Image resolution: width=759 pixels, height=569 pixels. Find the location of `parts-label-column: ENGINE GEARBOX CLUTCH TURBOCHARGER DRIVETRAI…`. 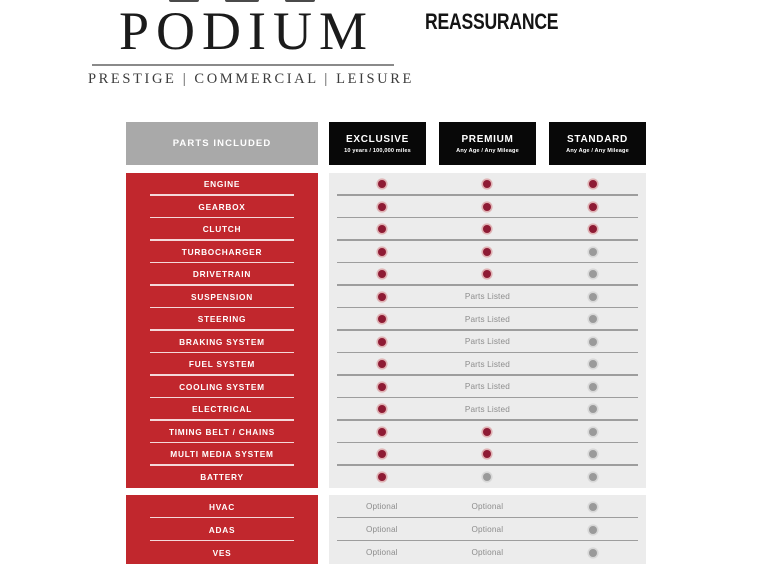

parts-label-column: ENGINE GEARBOX CLUTCH TURBOCHARGER DRIVETRAI… is located at coordinates (222, 330).